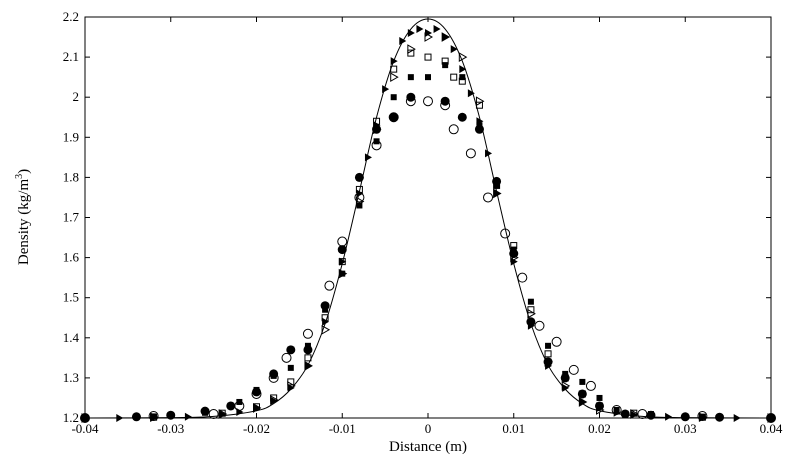 This screenshot has width=788, height=457. I want to click on y-axis-title: Density (kg/m3), so click(23, 217).